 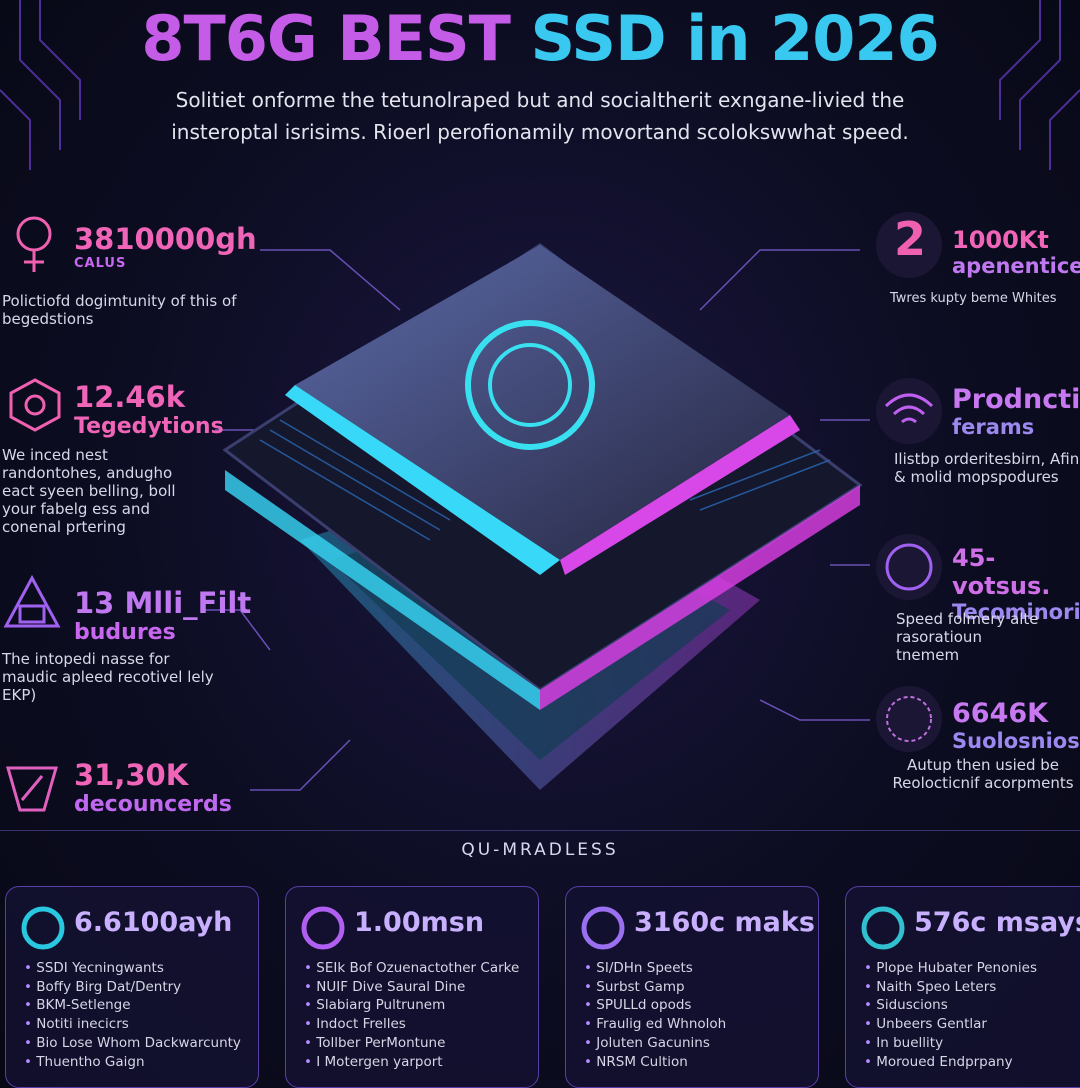 I want to click on card-item: In buellity, so click(x=950, y=1043).